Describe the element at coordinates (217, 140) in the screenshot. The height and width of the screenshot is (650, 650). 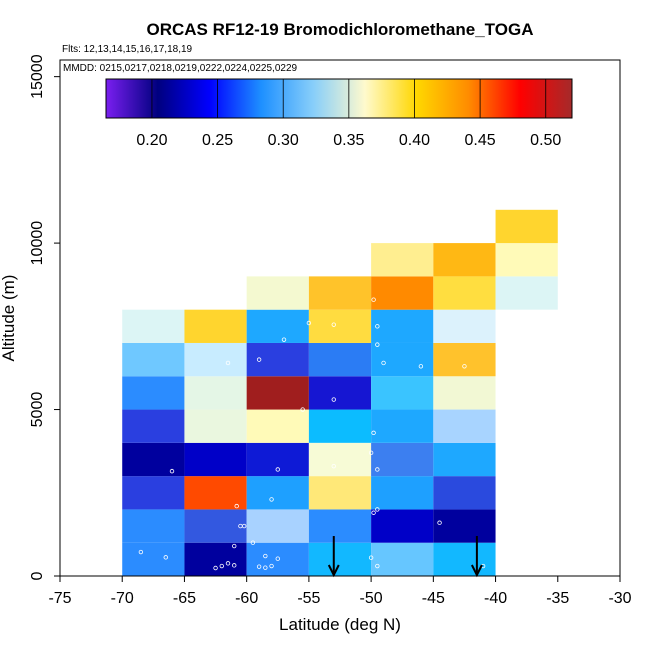
I see `colorbar-tick-label: 0.25` at that location.